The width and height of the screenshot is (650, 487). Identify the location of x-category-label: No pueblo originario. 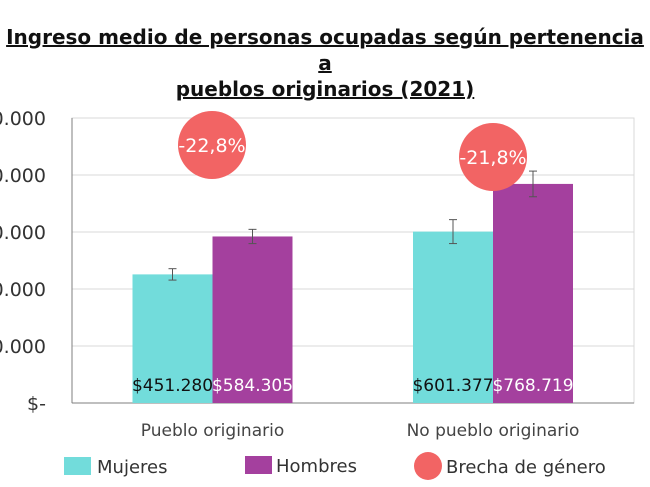
(493, 431).